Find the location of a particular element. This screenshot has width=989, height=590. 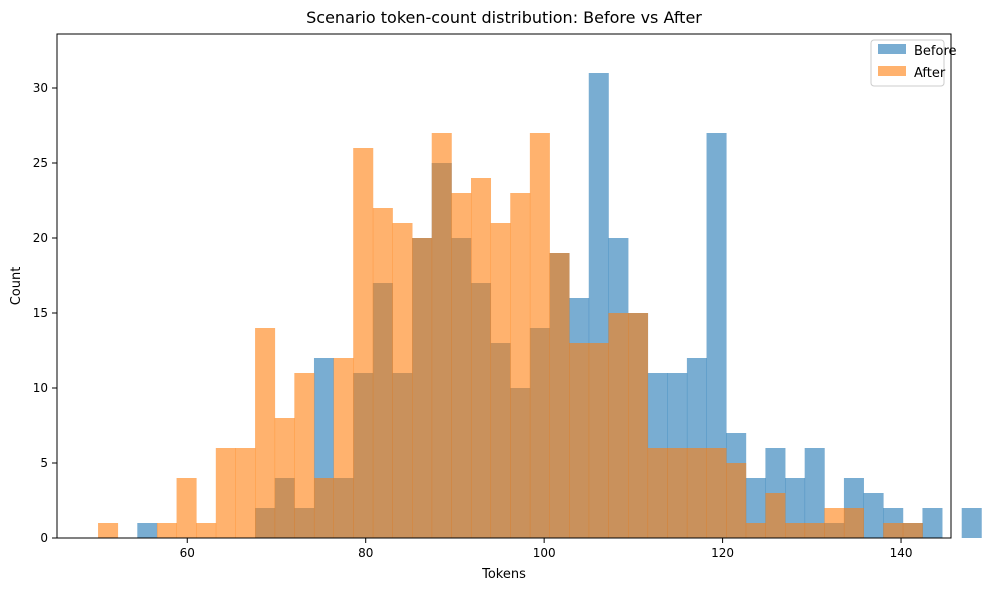

y-tick-label-5: 5 is located at coordinates (44, 463).